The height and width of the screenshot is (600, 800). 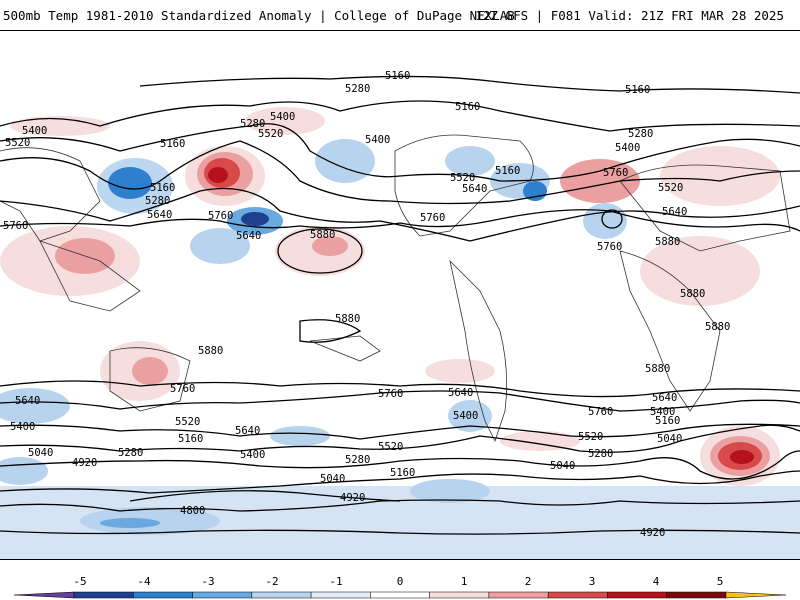 What do you see at coordinates (271, 581) in the screenshot?
I see `colorbar-tick-label: -2` at bounding box center [271, 581].